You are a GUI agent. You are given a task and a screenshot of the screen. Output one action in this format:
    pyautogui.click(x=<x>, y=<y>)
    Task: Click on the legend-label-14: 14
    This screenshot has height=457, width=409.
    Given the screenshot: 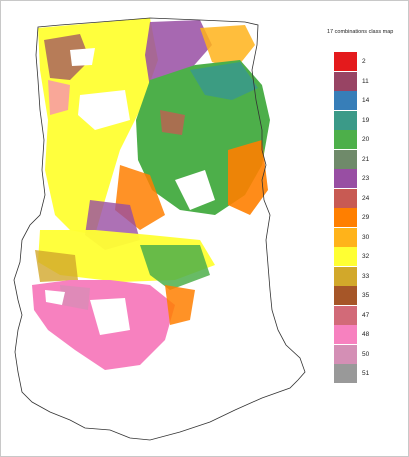 What is the action you would take?
    pyautogui.click(x=366, y=100)
    